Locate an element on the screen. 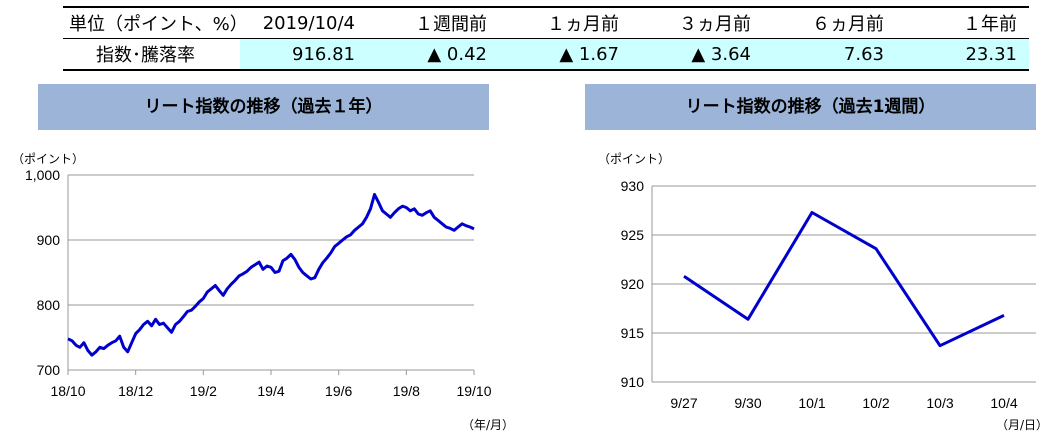  chart2-xlabel: （月/日） is located at coordinates (1022, 425).